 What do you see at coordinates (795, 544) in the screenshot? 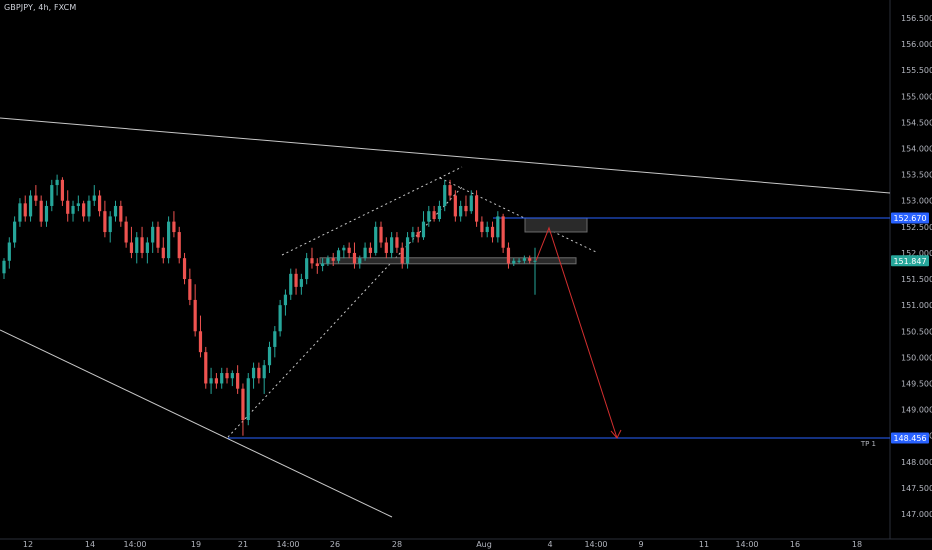
I see `time-tick-label: 16` at bounding box center [795, 544].